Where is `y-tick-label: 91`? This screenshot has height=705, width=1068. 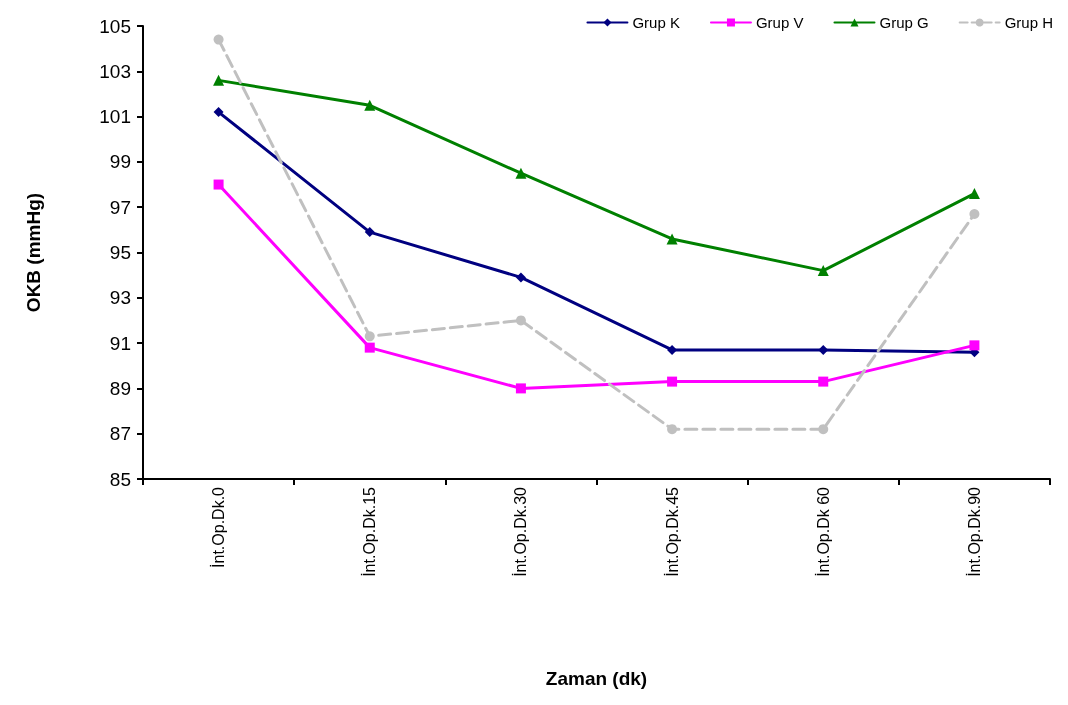 y-tick-label: 91 is located at coordinates (120, 343).